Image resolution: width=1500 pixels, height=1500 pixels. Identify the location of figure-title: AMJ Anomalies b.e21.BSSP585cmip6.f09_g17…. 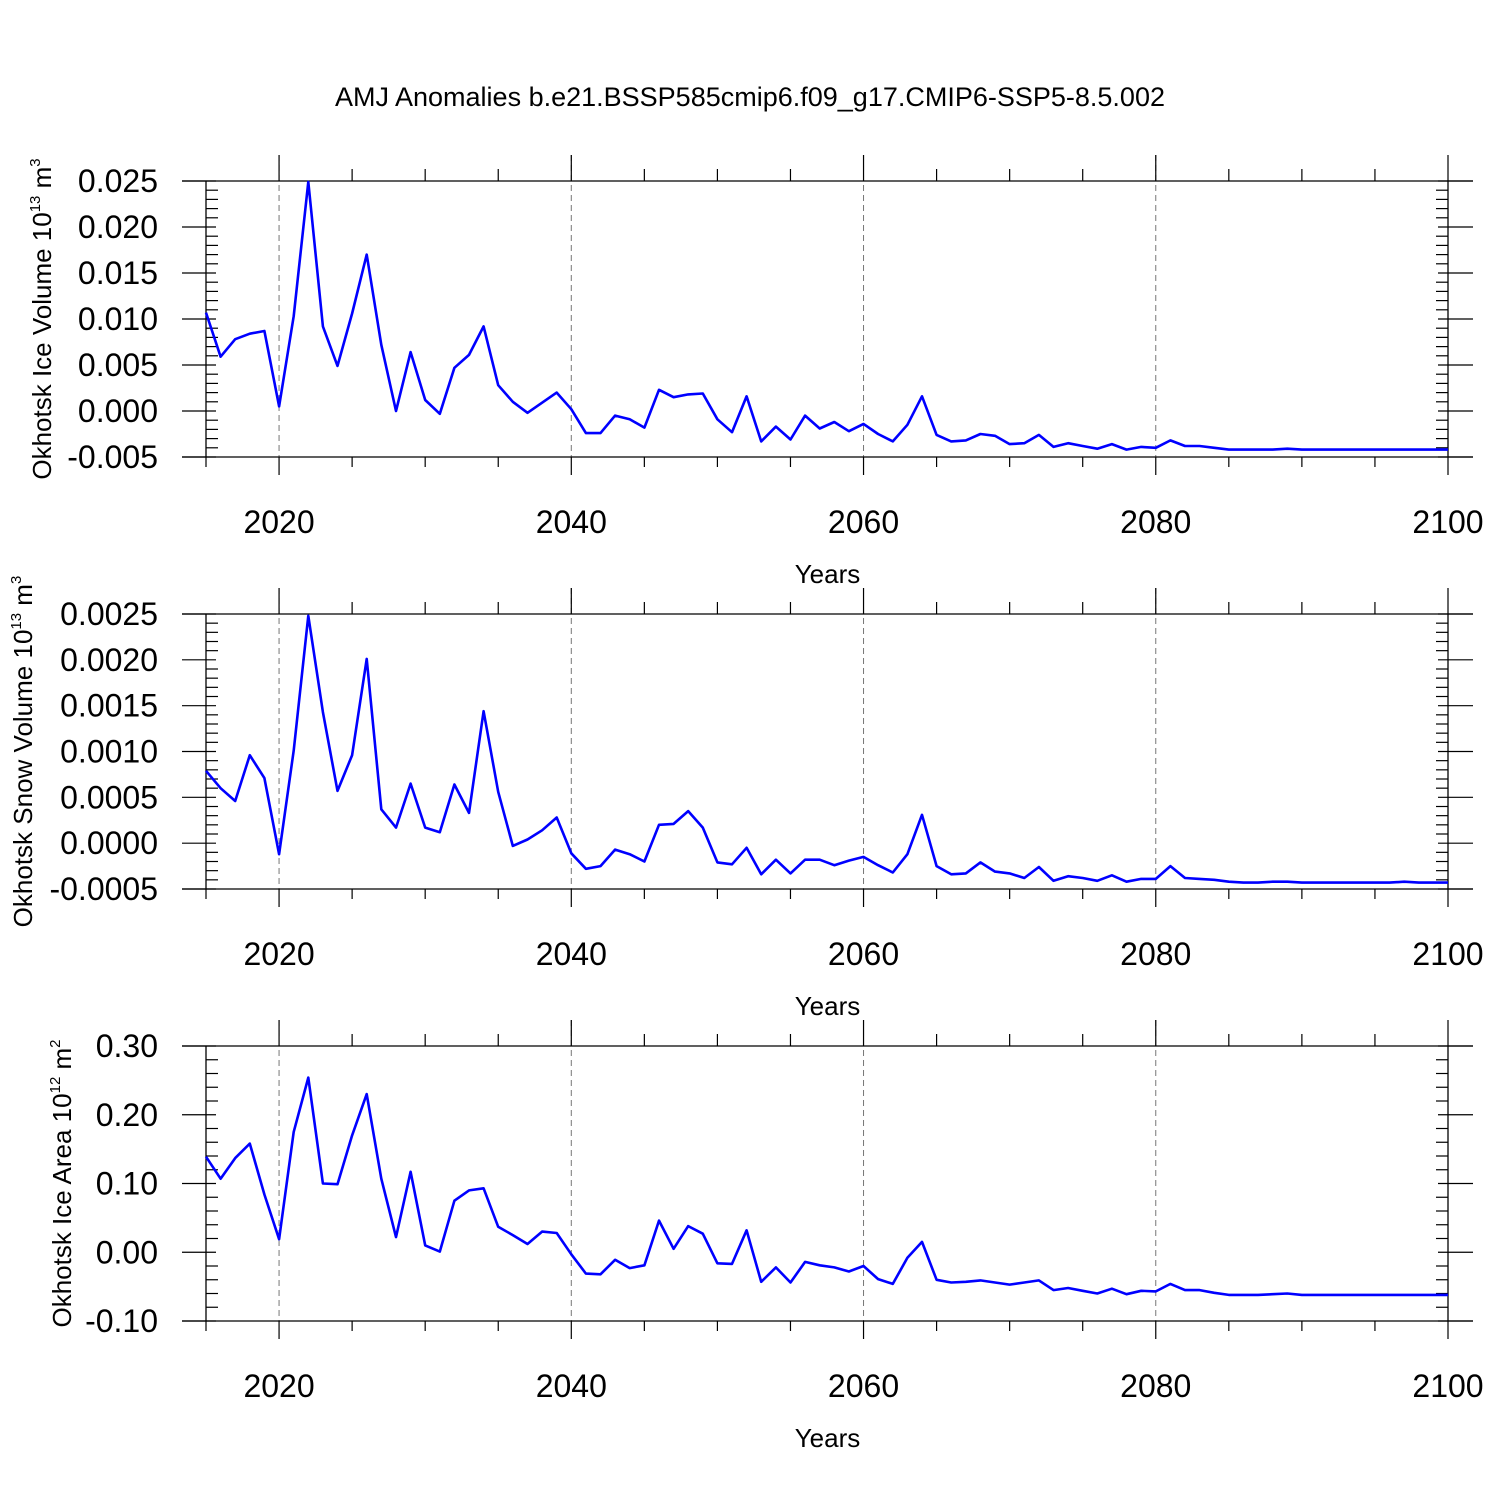
(750, 97).